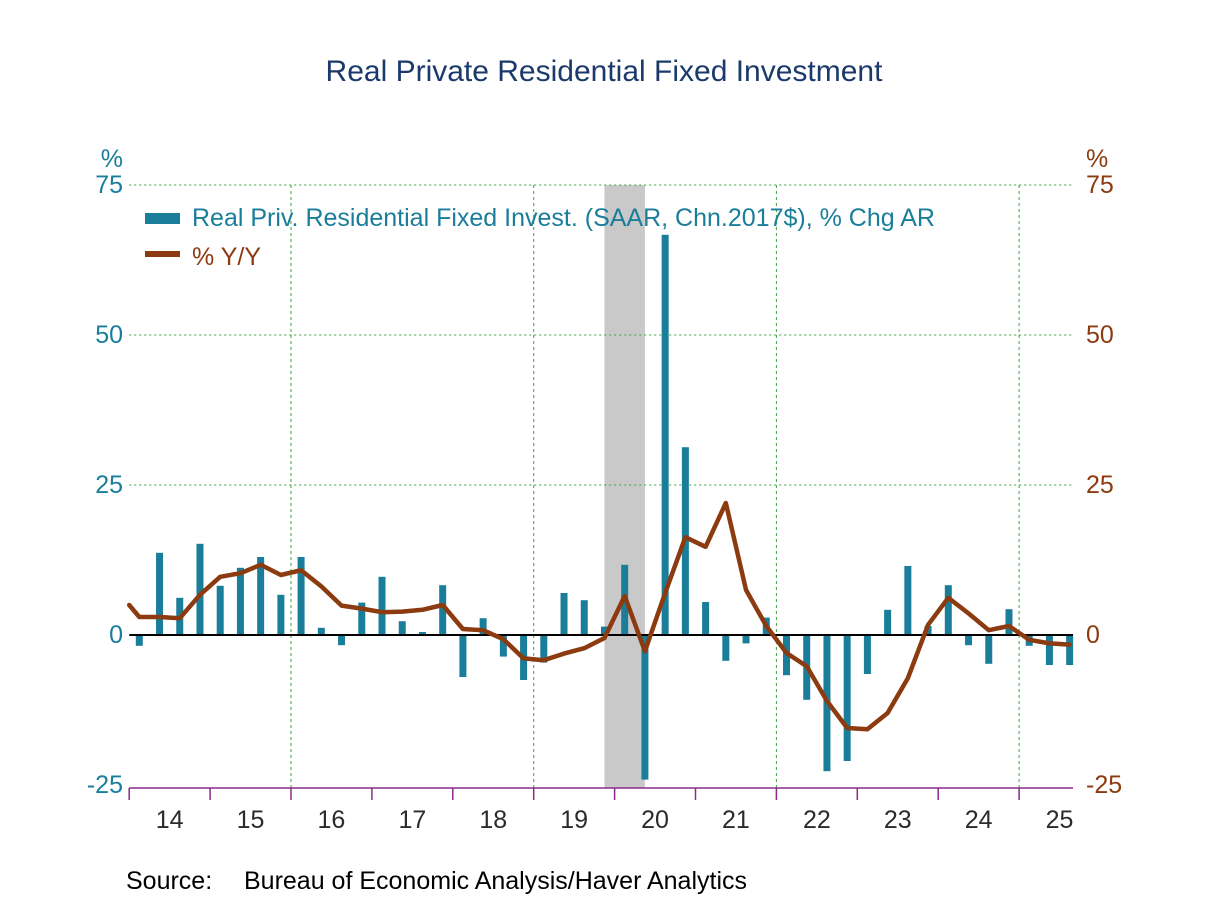  Describe the element at coordinates (162, 254) in the screenshot. I see `line-series-swatch-icon` at that location.